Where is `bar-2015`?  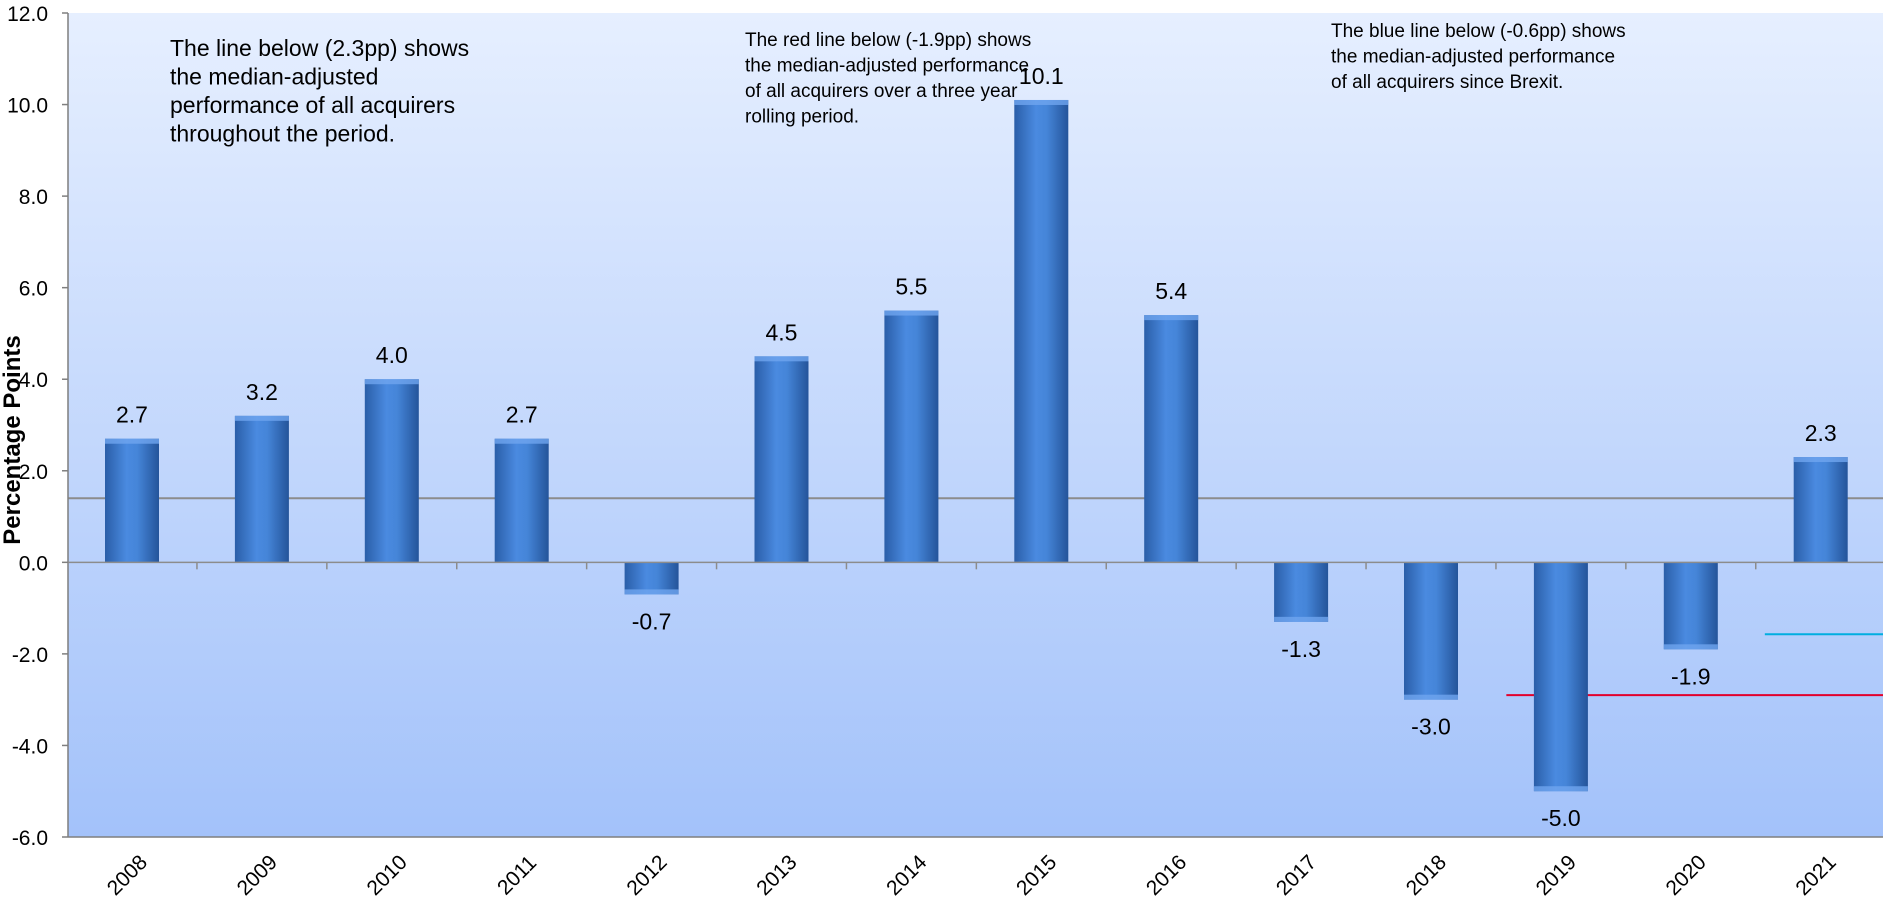 bar-2015 is located at coordinates (1041, 331).